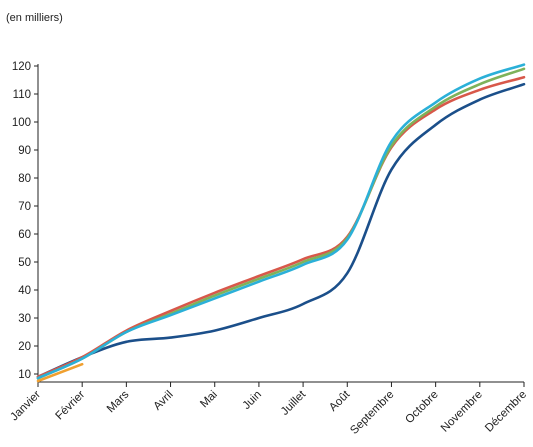 Image resolution: width=533 pixels, height=447 pixels. I want to click on x-tick-label: Février, so click(71, 406).